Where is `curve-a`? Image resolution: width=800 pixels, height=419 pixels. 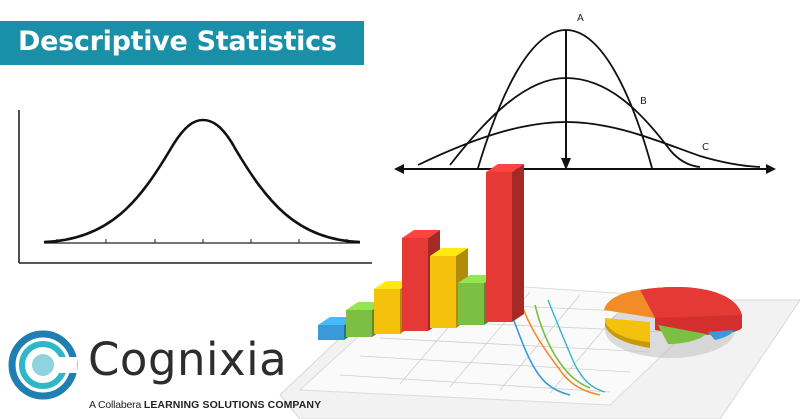
curve-a is located at coordinates (565, 99).